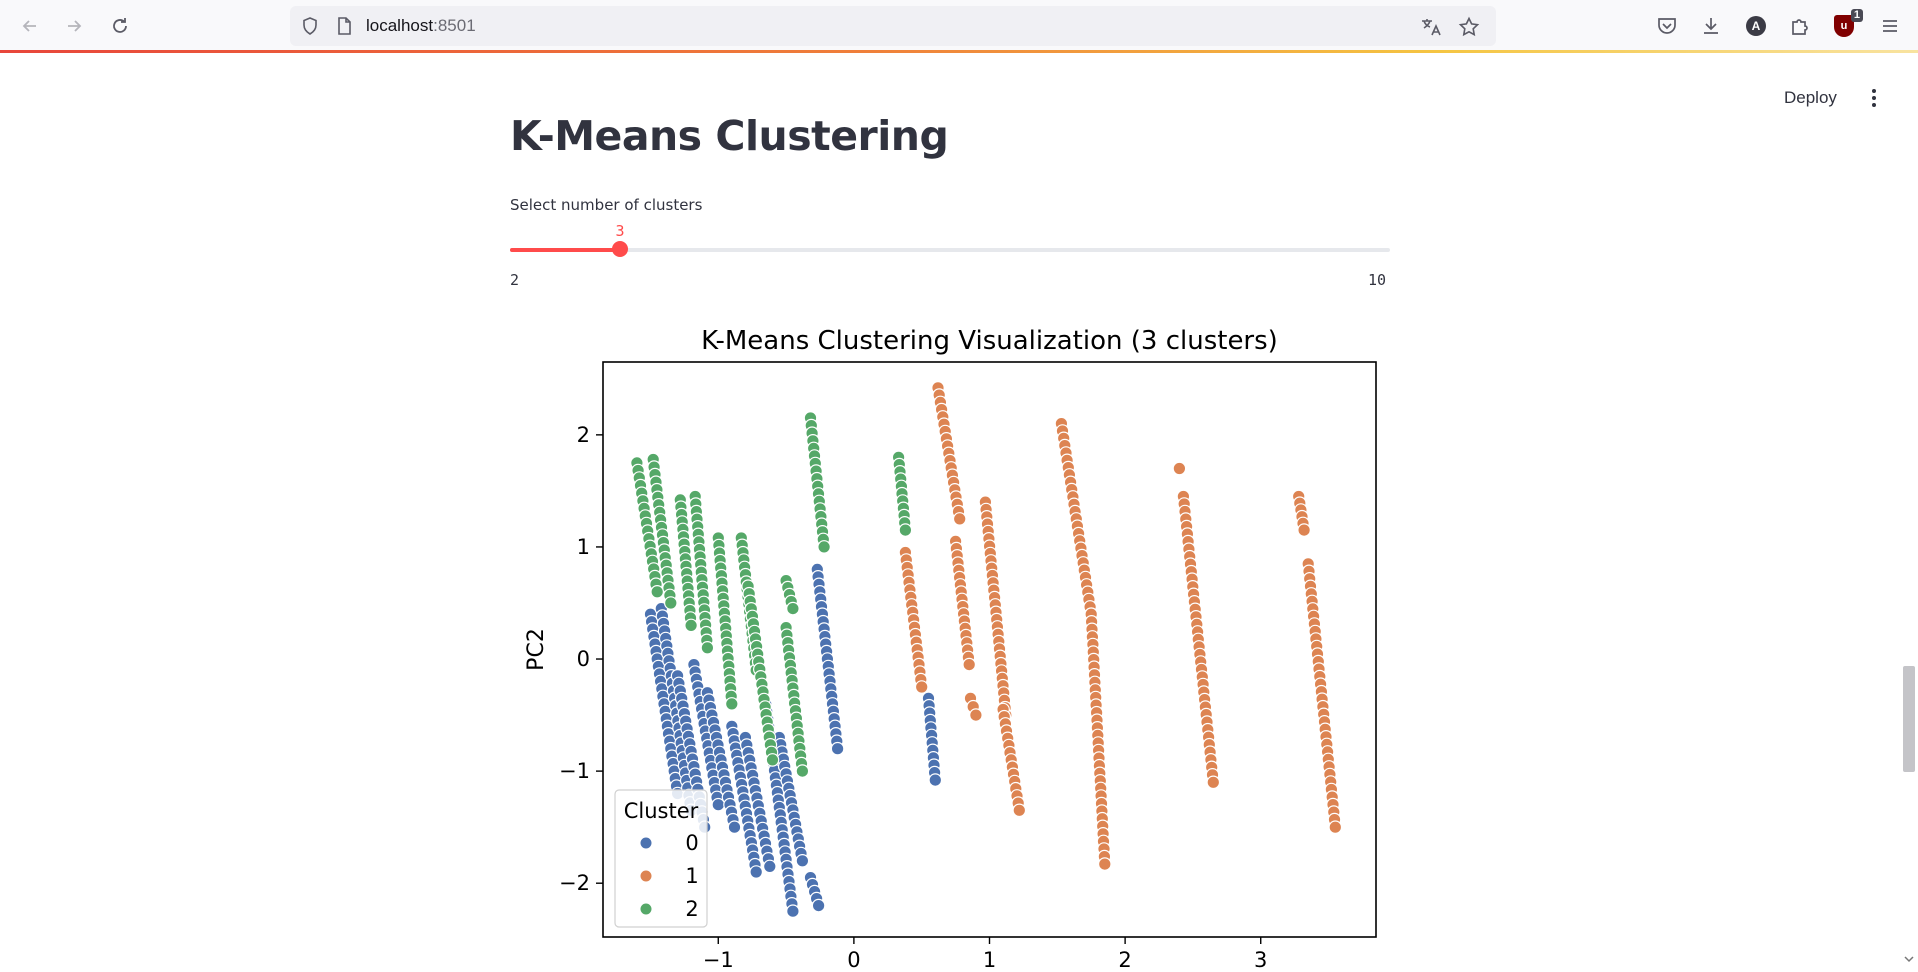  What do you see at coordinates (691, 909) in the screenshot?
I see `legend-label-2: 2` at bounding box center [691, 909].